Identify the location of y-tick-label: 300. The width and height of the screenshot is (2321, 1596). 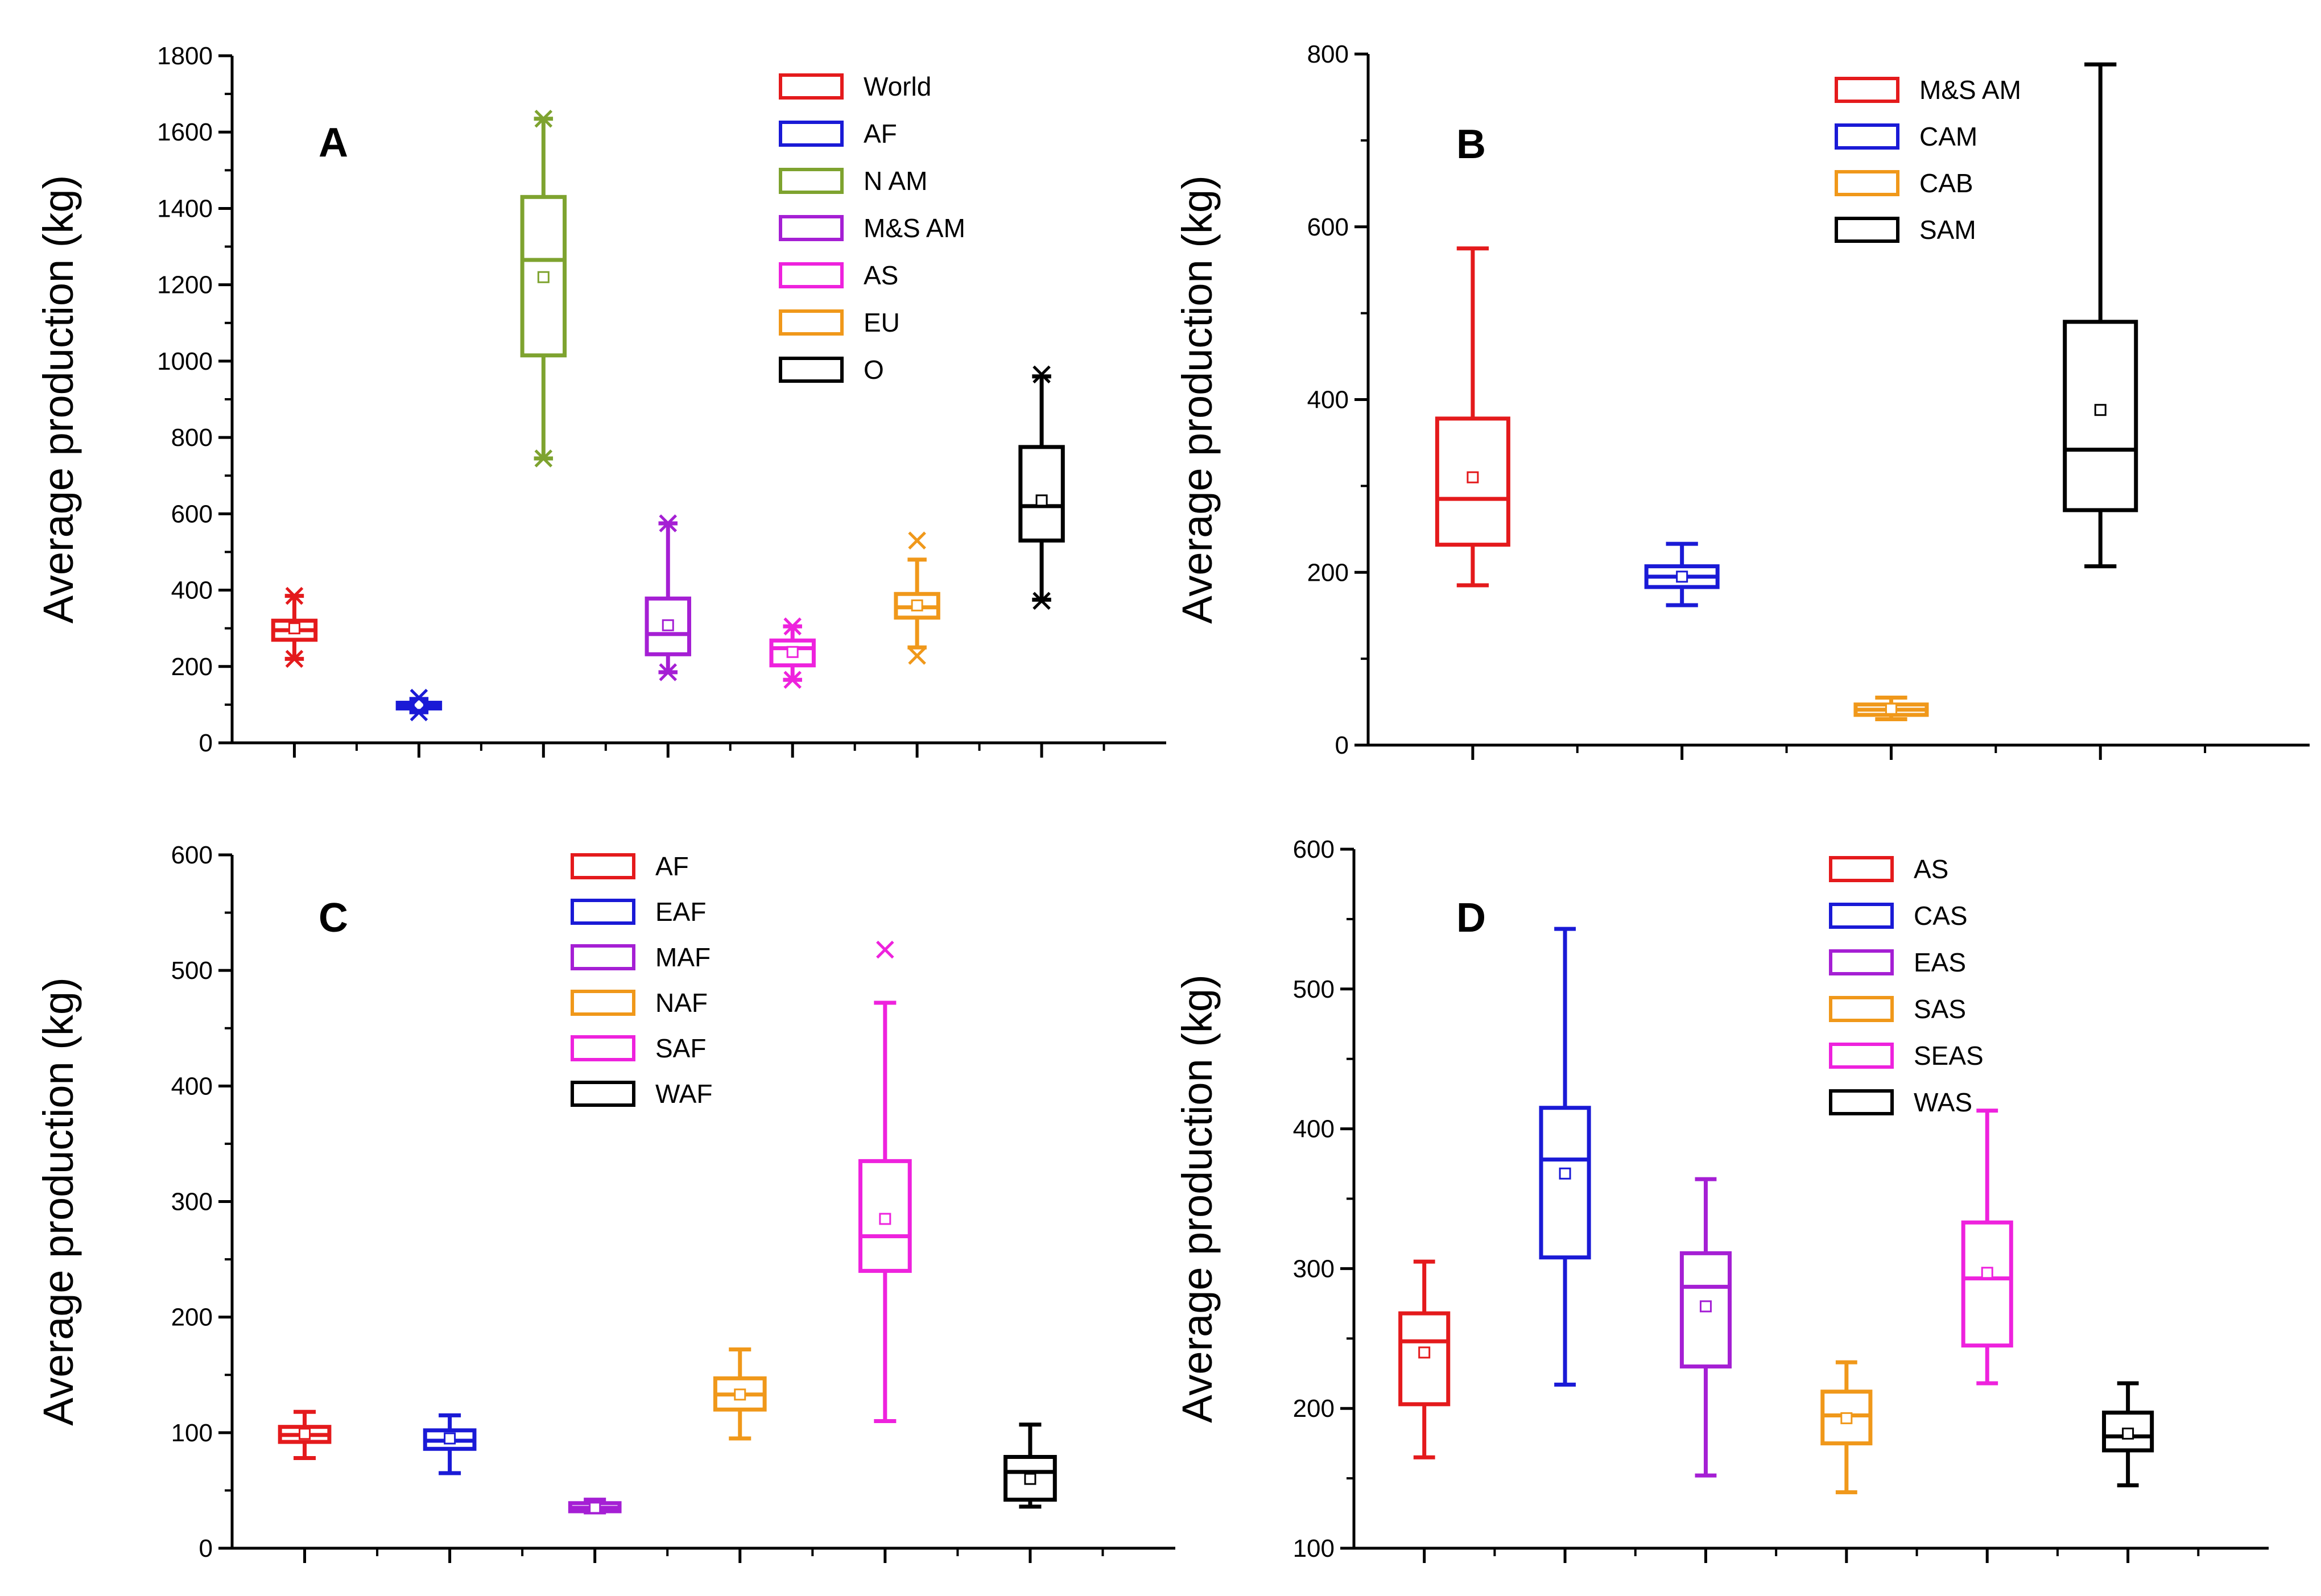
(192, 1202).